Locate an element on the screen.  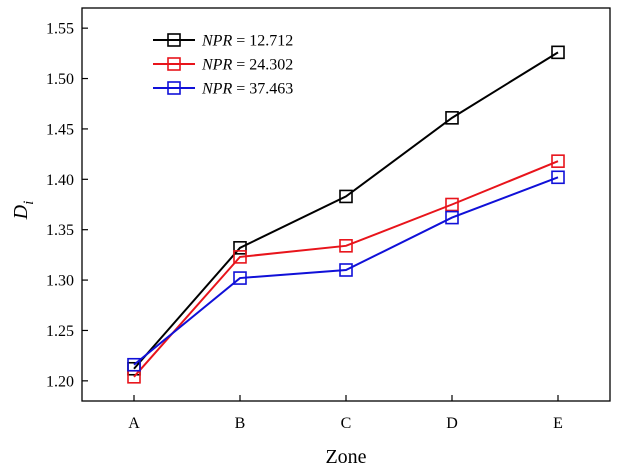
legend-label-3: NPR = 37.463 is located at coordinates (247, 89).